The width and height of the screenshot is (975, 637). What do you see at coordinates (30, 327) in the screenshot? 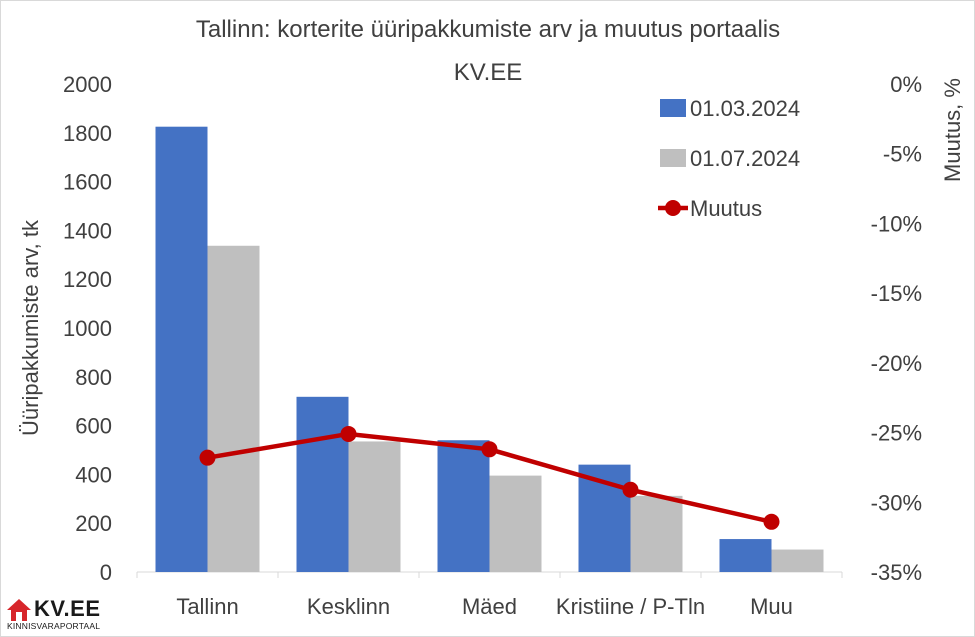
I see `y-axis-label: Üüripakkumiste arv, tk` at bounding box center [30, 327].